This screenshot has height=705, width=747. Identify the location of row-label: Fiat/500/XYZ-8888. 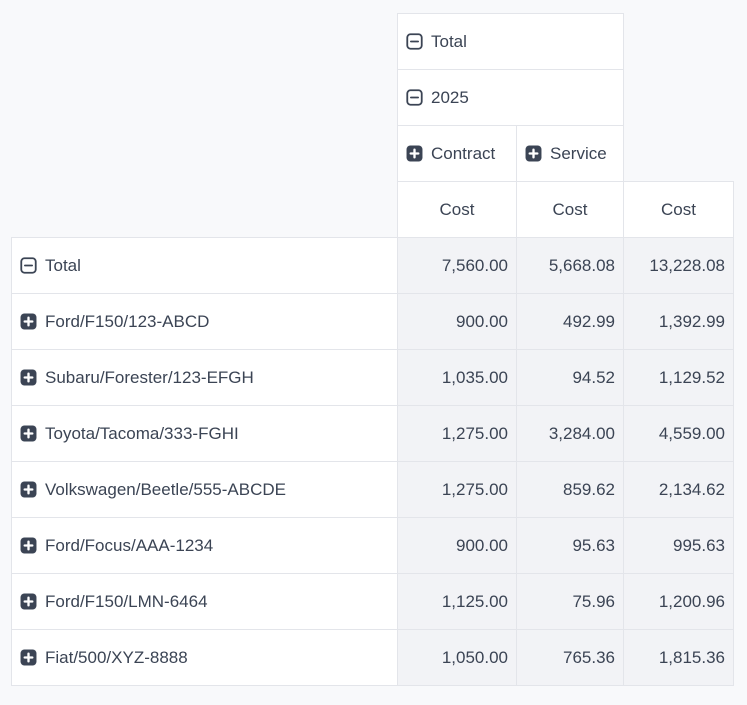
(116, 657).